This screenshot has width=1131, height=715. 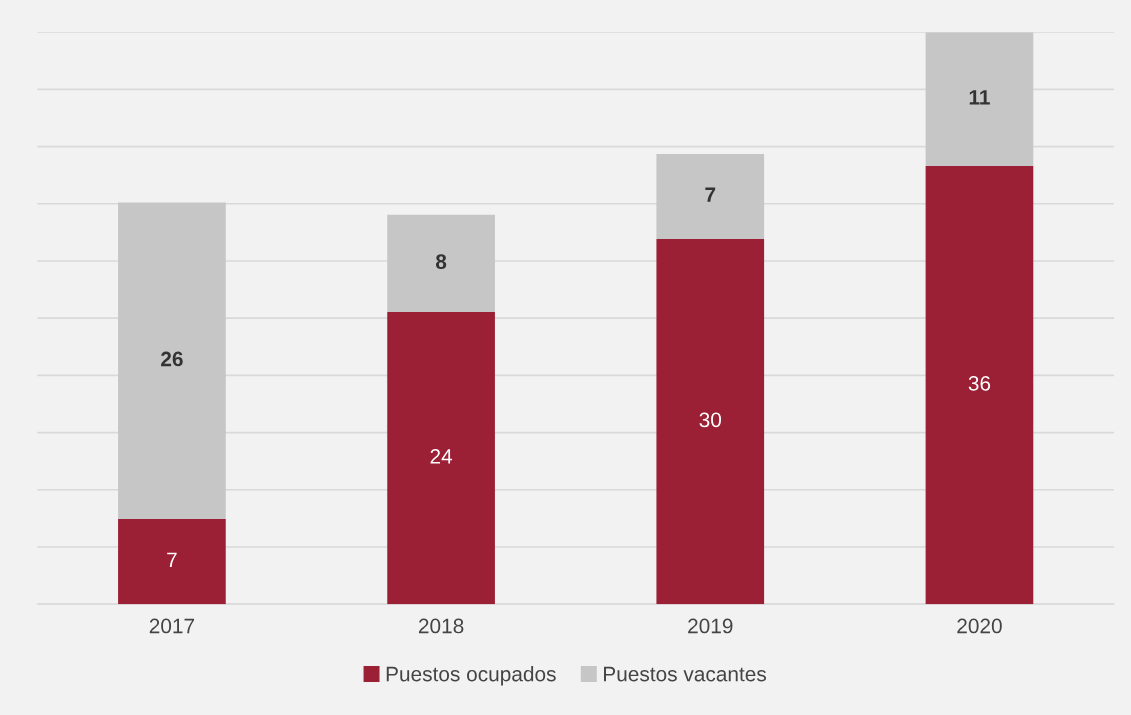 What do you see at coordinates (979, 383) in the screenshot?
I see `data-label: 36` at bounding box center [979, 383].